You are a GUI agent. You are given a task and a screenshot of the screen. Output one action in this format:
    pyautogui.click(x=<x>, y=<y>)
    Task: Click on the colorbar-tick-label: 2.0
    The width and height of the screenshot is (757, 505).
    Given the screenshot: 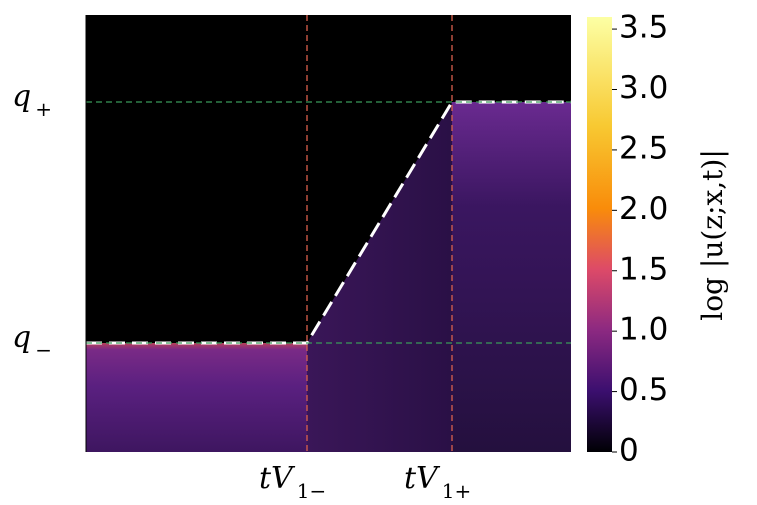 What is the action you would take?
    pyautogui.click(x=643, y=209)
    